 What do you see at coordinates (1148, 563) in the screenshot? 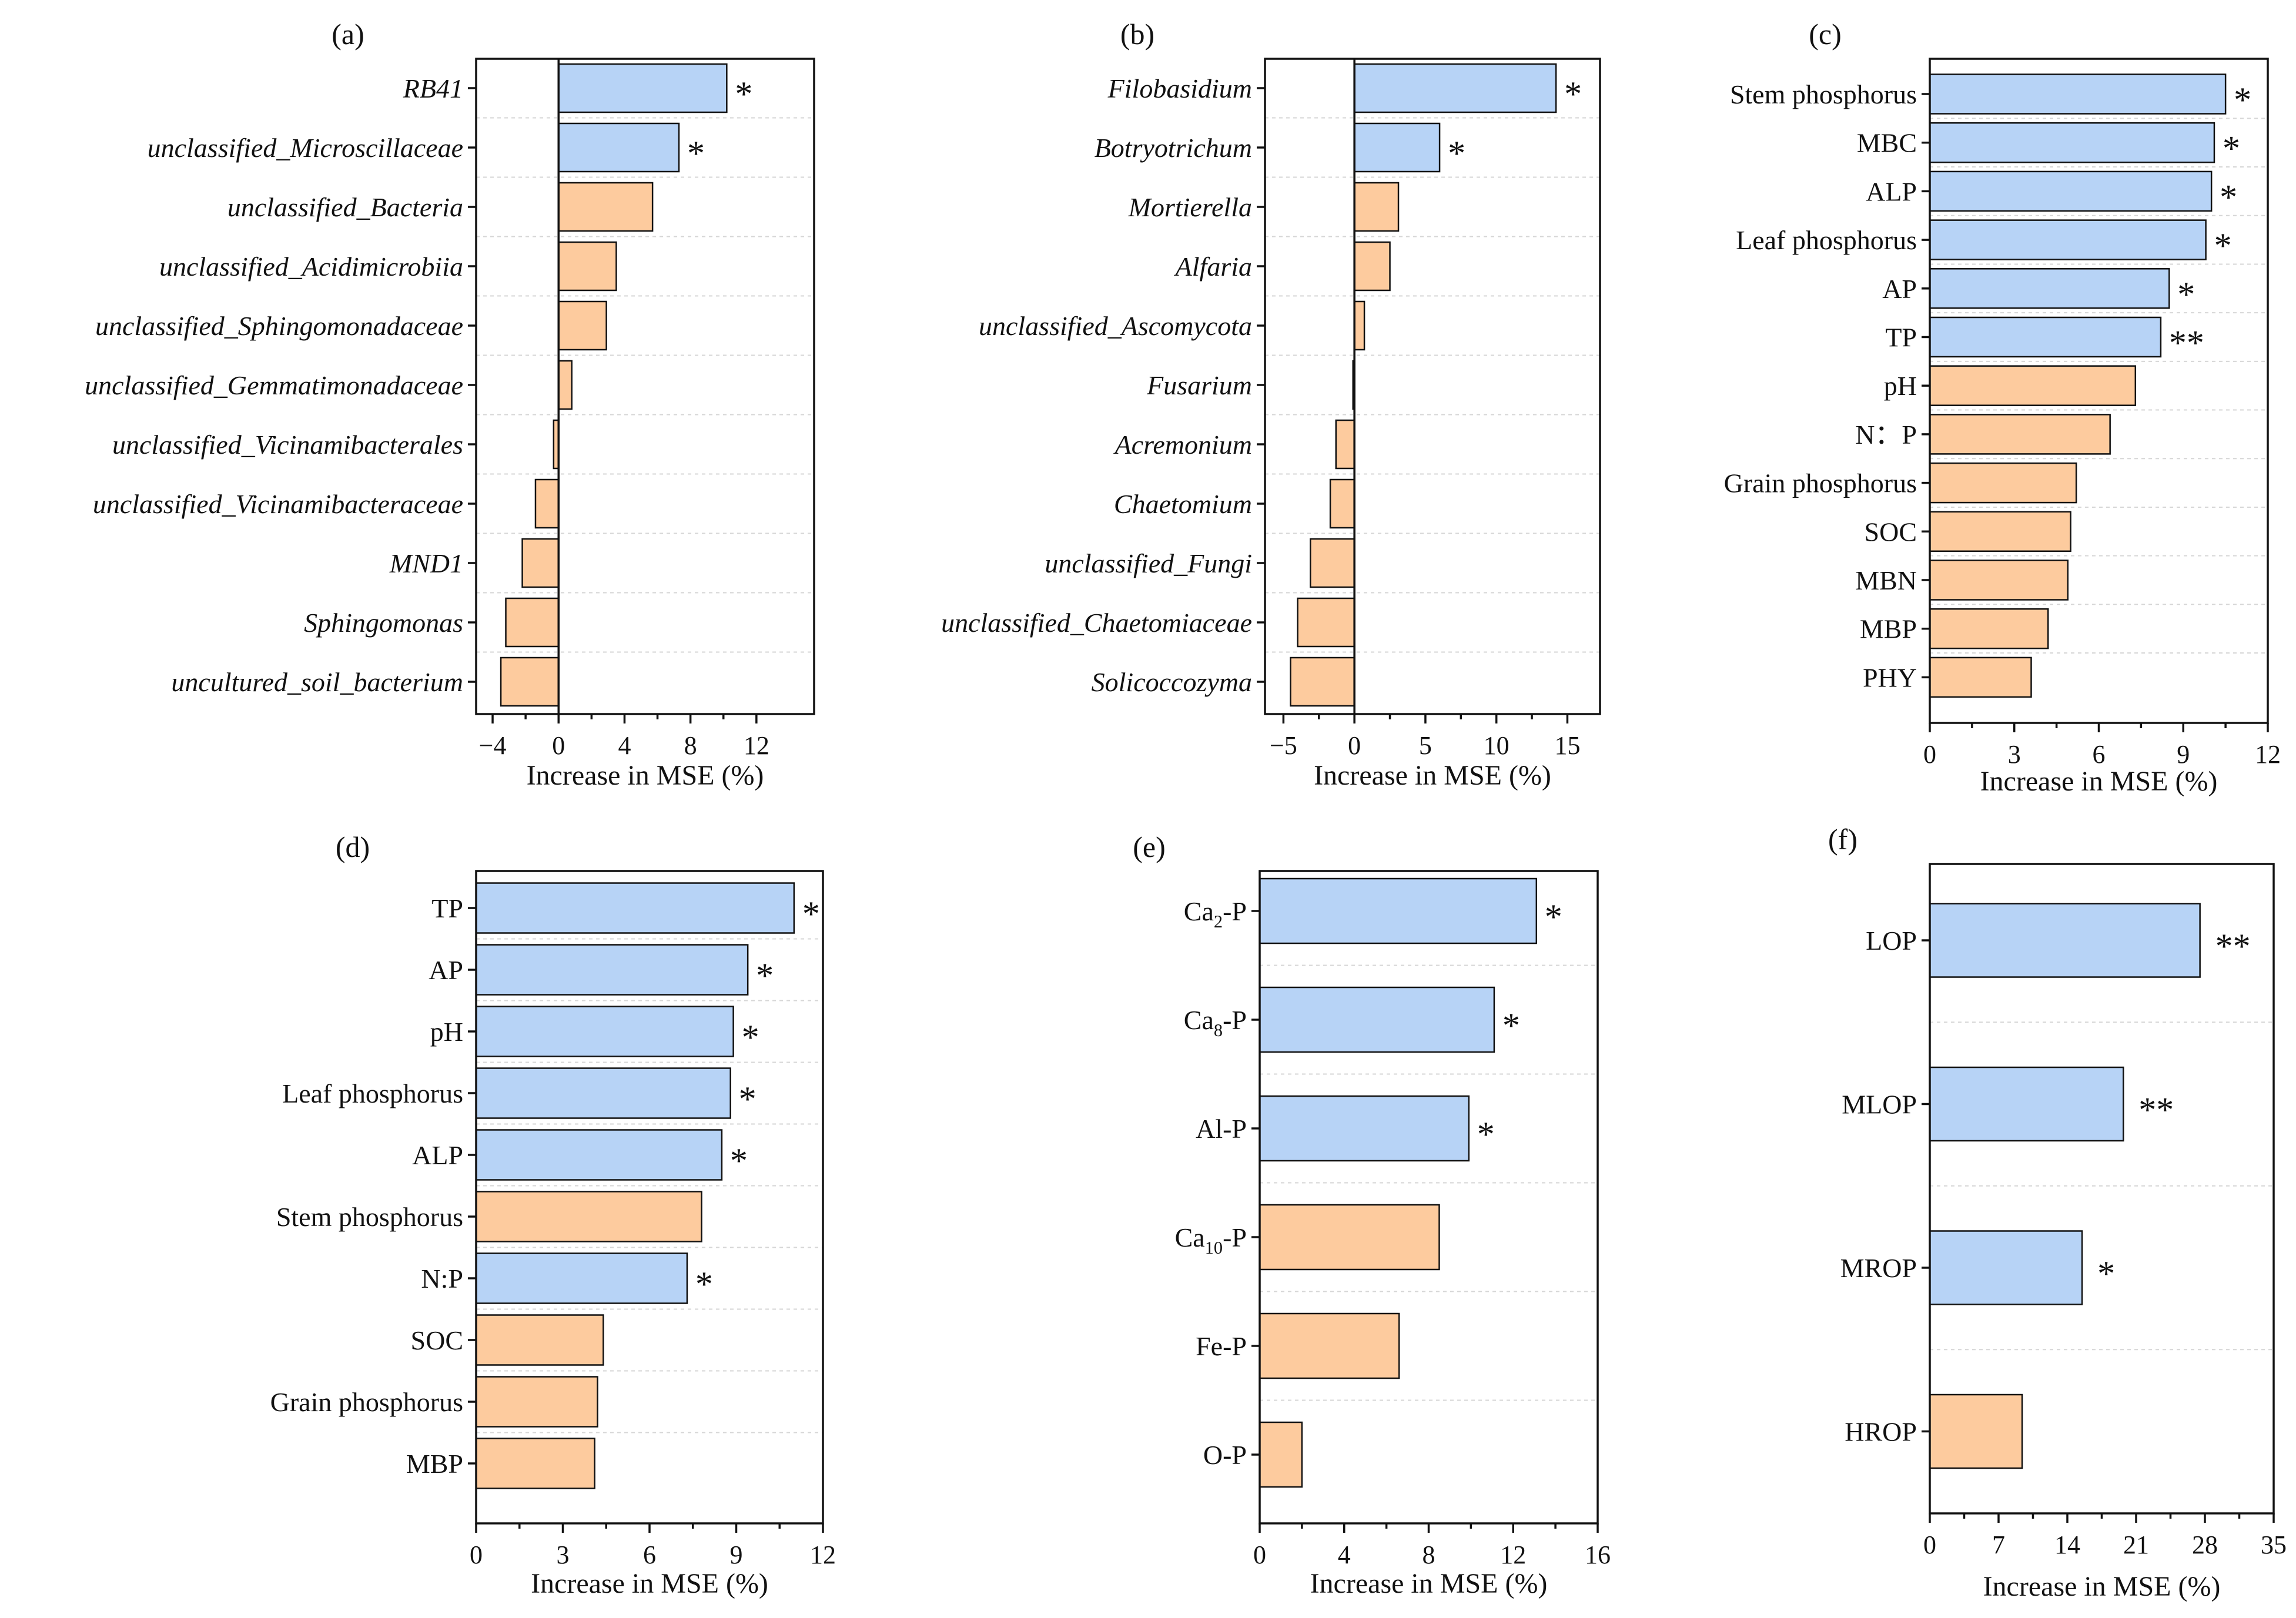
I see `category-label: unclassified_Fungi` at bounding box center [1148, 563].